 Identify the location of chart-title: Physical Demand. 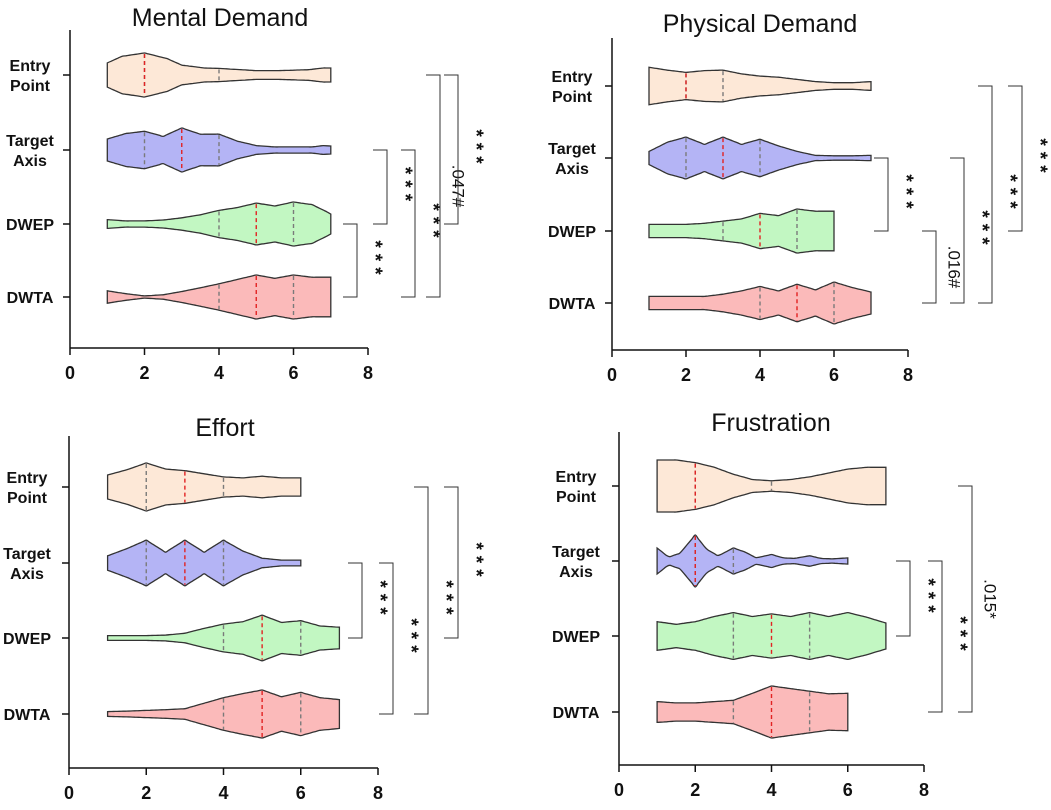
(760, 24).